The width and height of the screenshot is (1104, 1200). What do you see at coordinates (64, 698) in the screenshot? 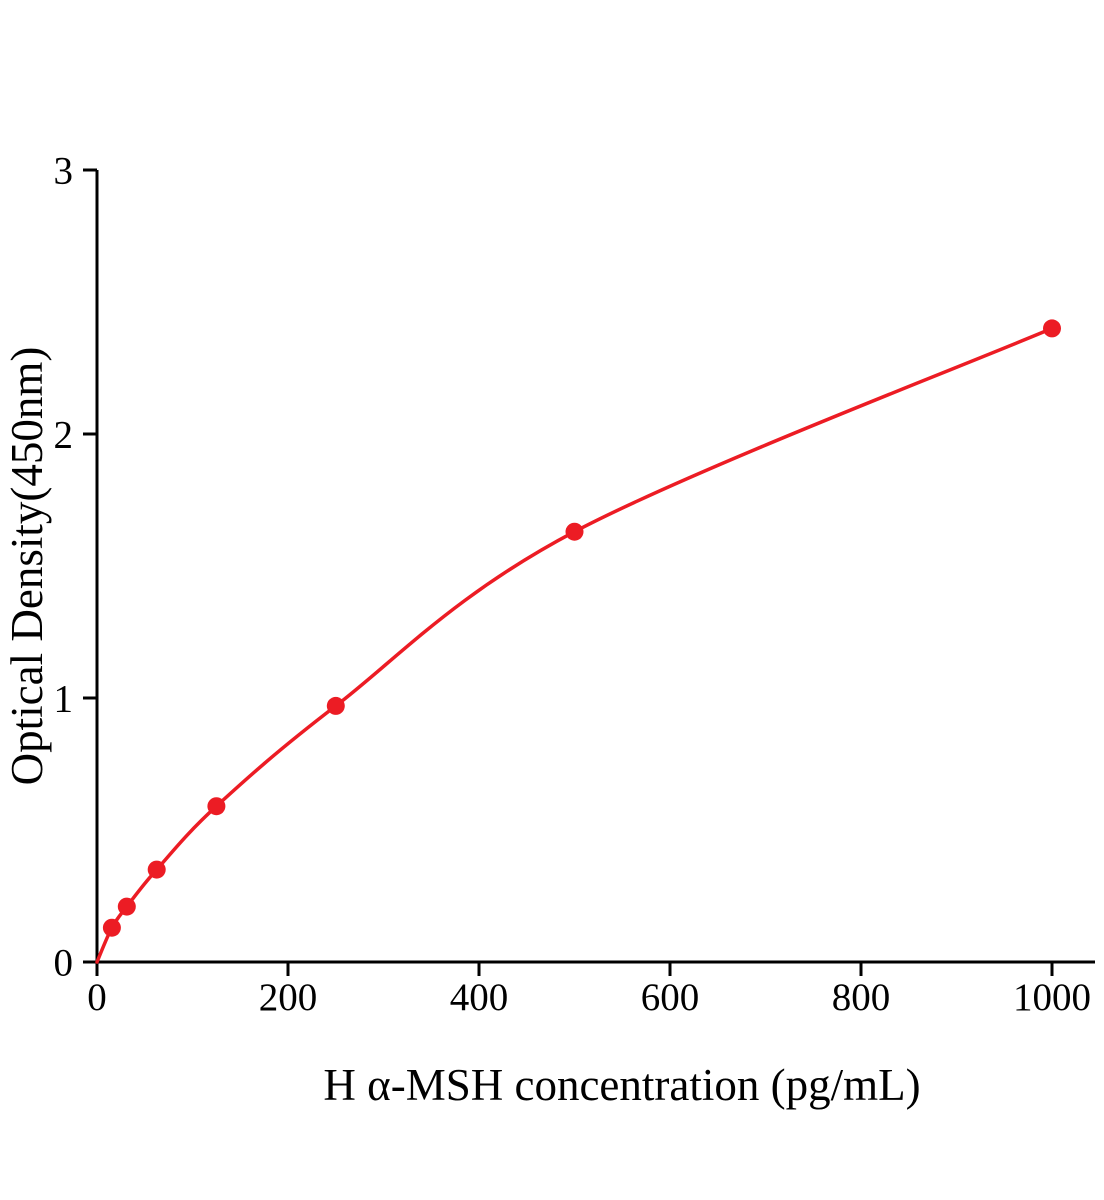
I see `y-tick-label: 1` at bounding box center [64, 698].